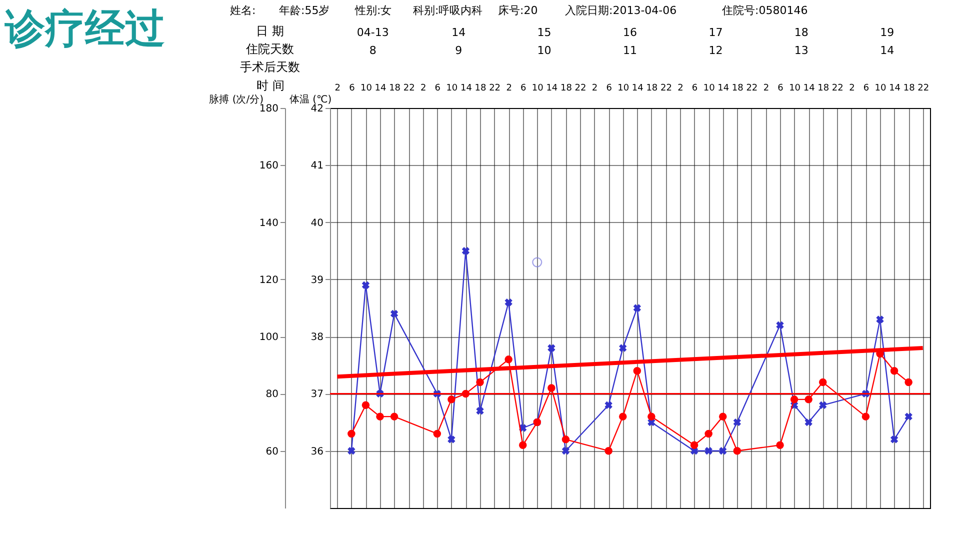  Describe the element at coordinates (269, 49) in the screenshot. I see `text: 住院天数` at that location.